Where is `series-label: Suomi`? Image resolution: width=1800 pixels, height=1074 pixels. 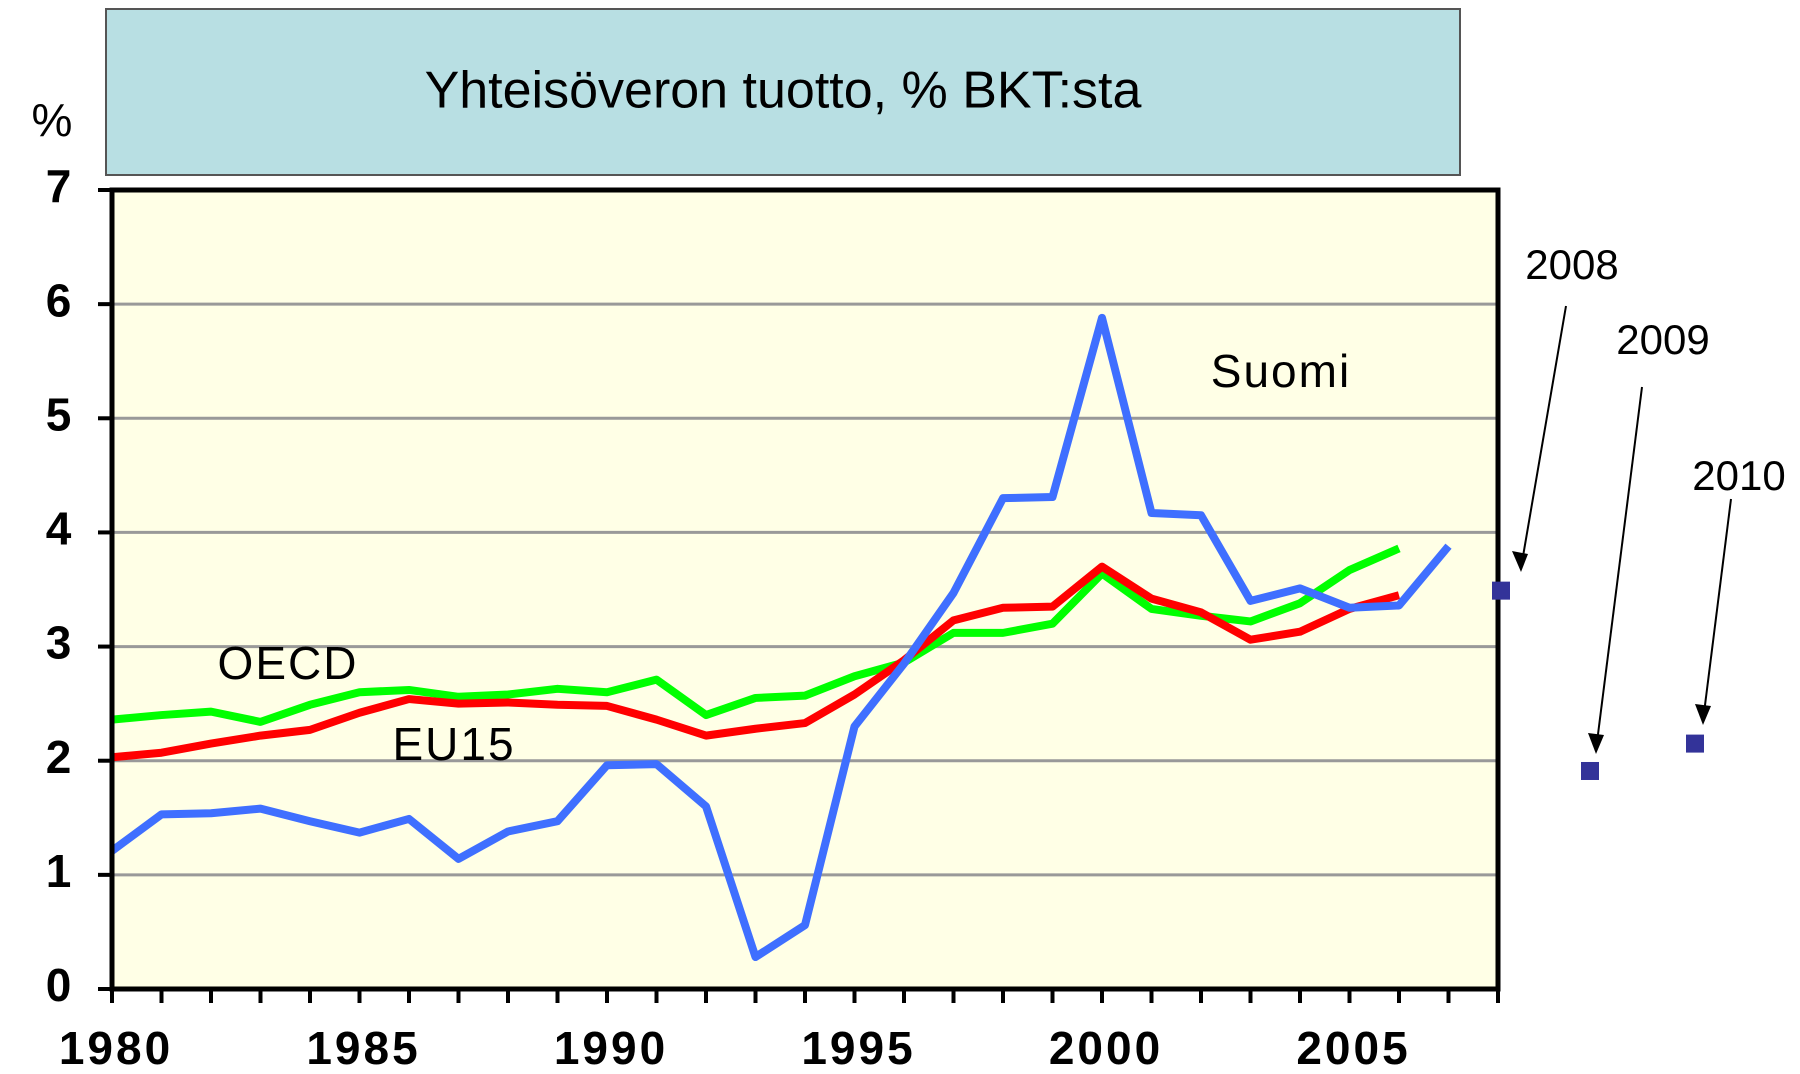
series-label: Suomi is located at coordinates (1281, 371).